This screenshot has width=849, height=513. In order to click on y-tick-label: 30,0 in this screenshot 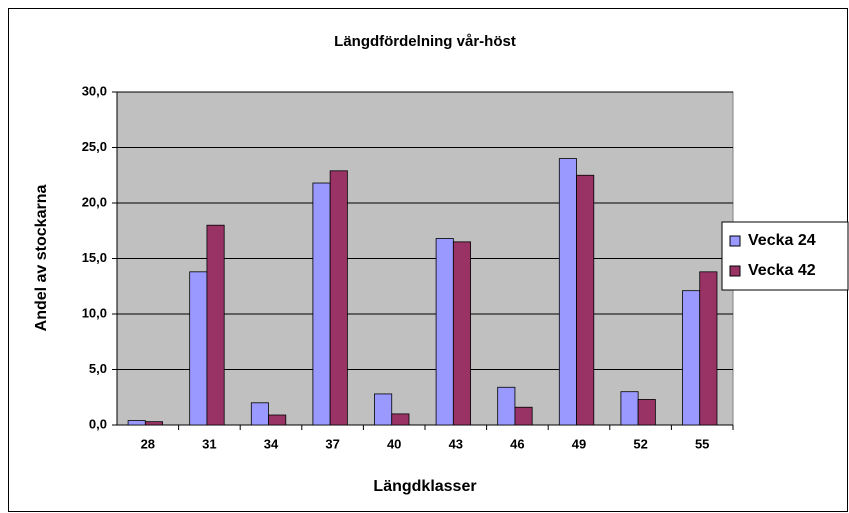, I will do `click(94, 90)`.